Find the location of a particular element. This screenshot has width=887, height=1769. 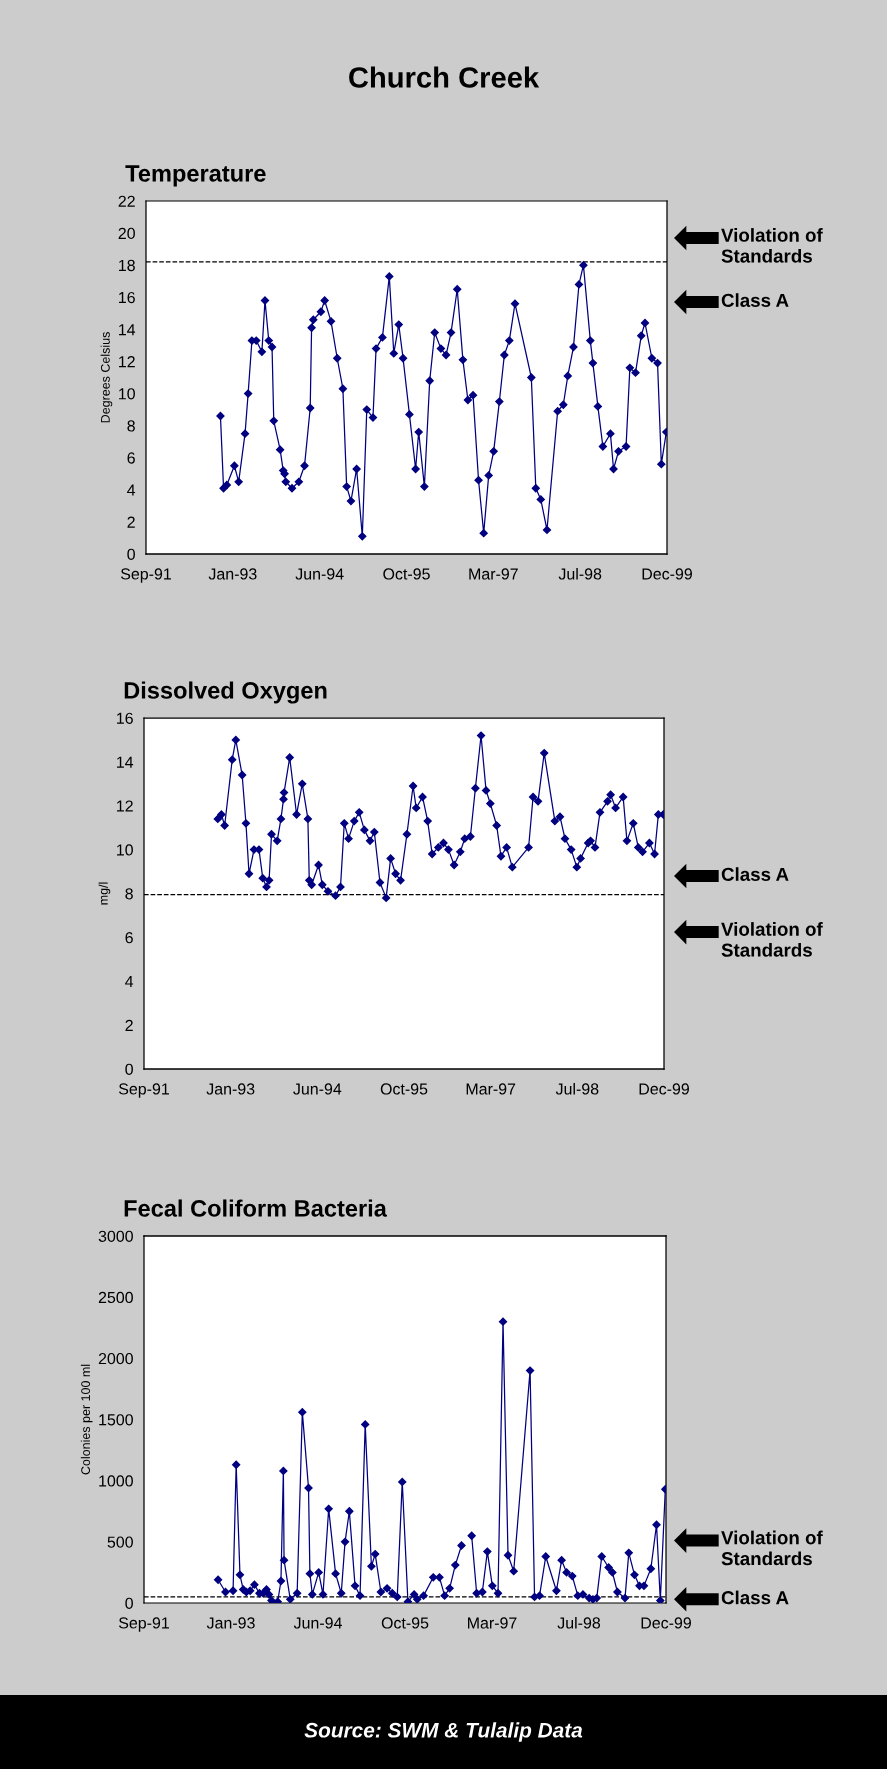

y-tick-label: 1000 is located at coordinates (116, 1481).